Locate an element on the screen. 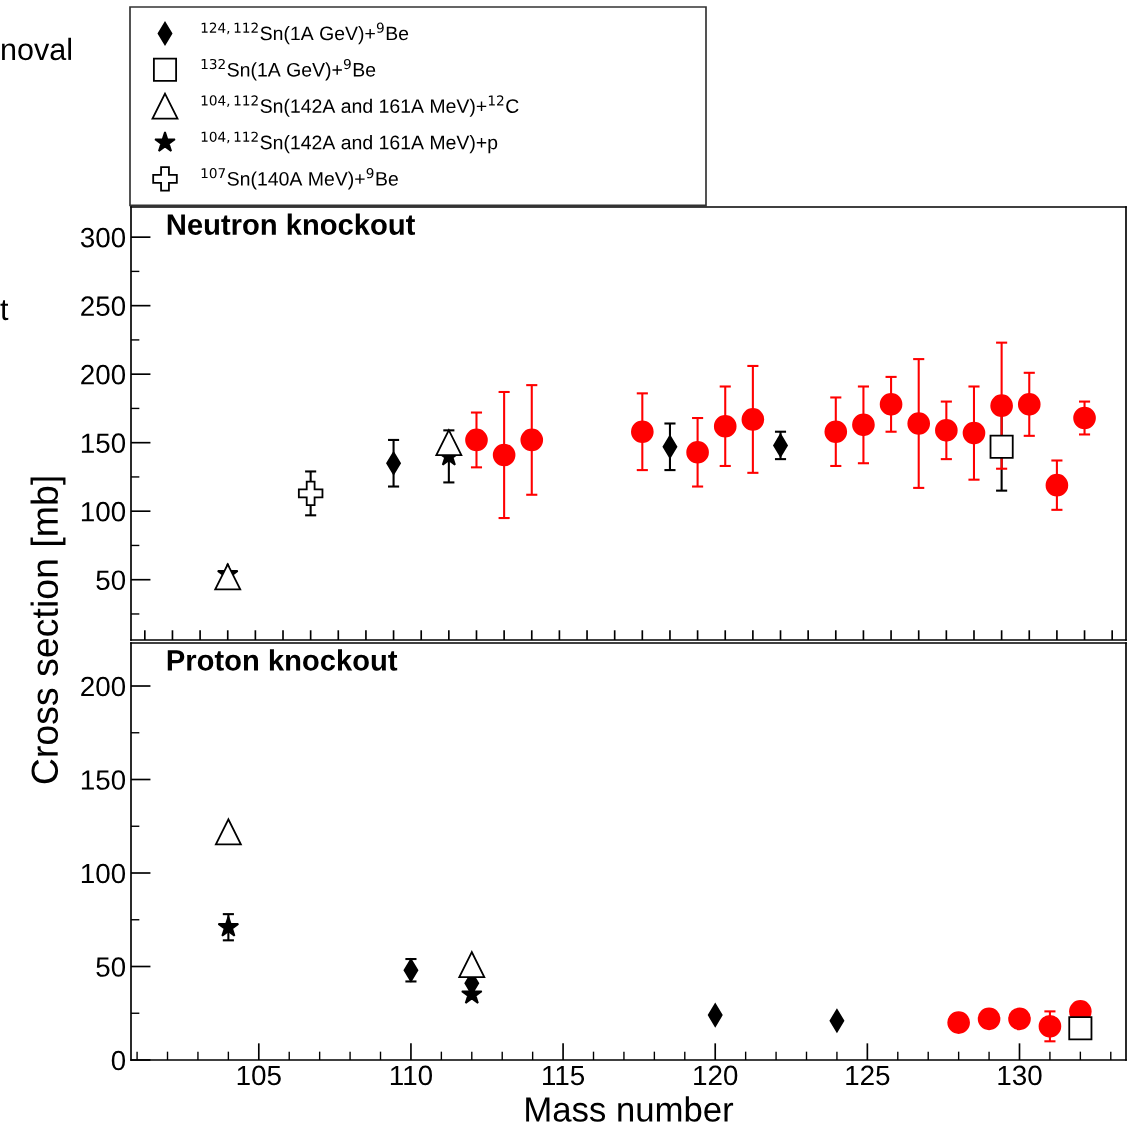  x-axis-title: Mass number is located at coordinates (630, 1109).